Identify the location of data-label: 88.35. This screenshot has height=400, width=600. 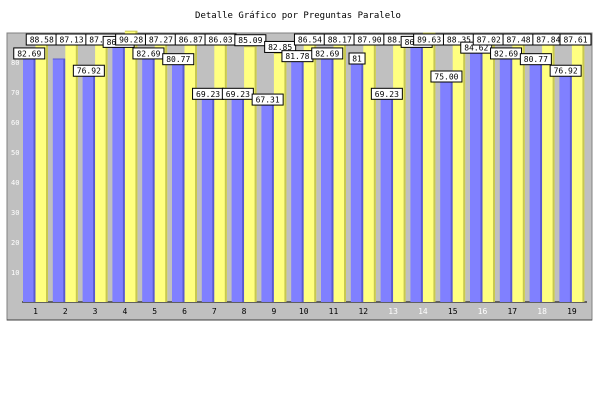
(459, 40).